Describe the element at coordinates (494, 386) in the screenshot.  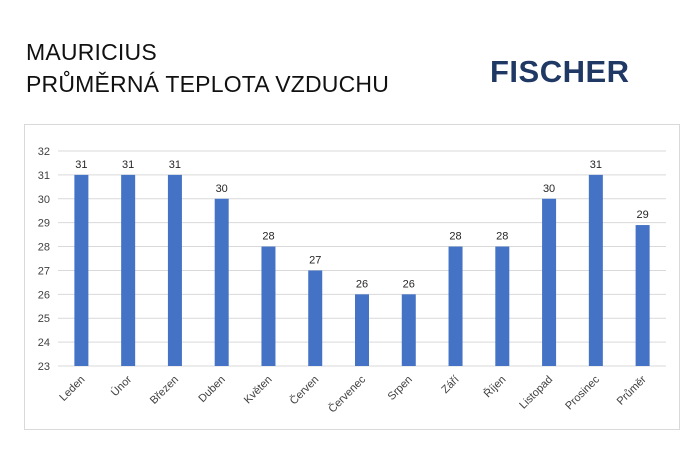
I see `x-category-label: Říjen` at that location.